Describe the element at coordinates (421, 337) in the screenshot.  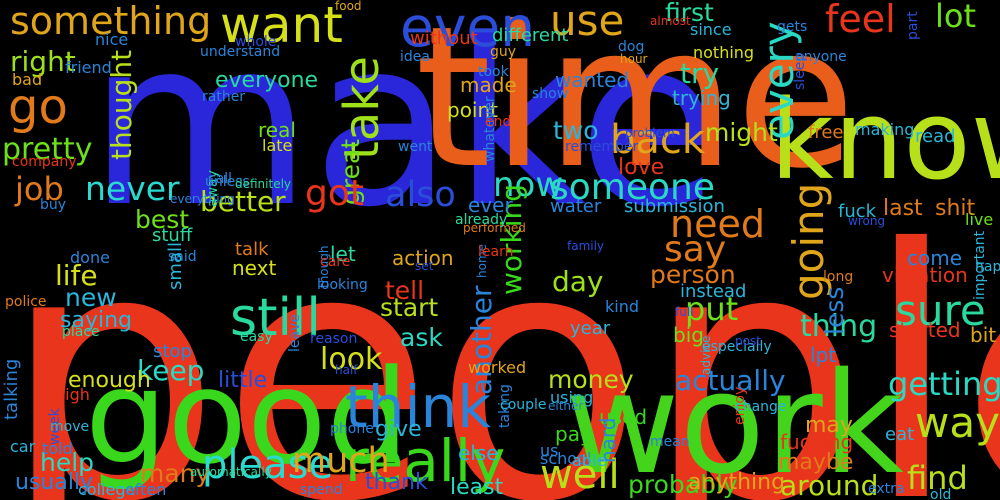
I see `word: ask` at that location.